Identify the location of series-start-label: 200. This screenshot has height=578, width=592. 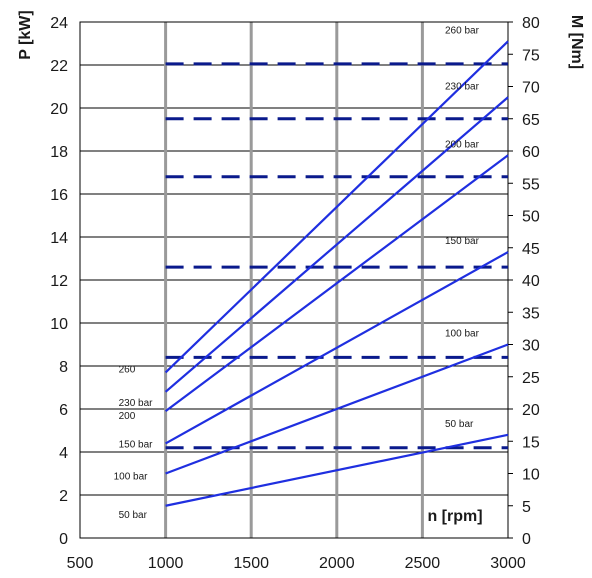
(127, 416).